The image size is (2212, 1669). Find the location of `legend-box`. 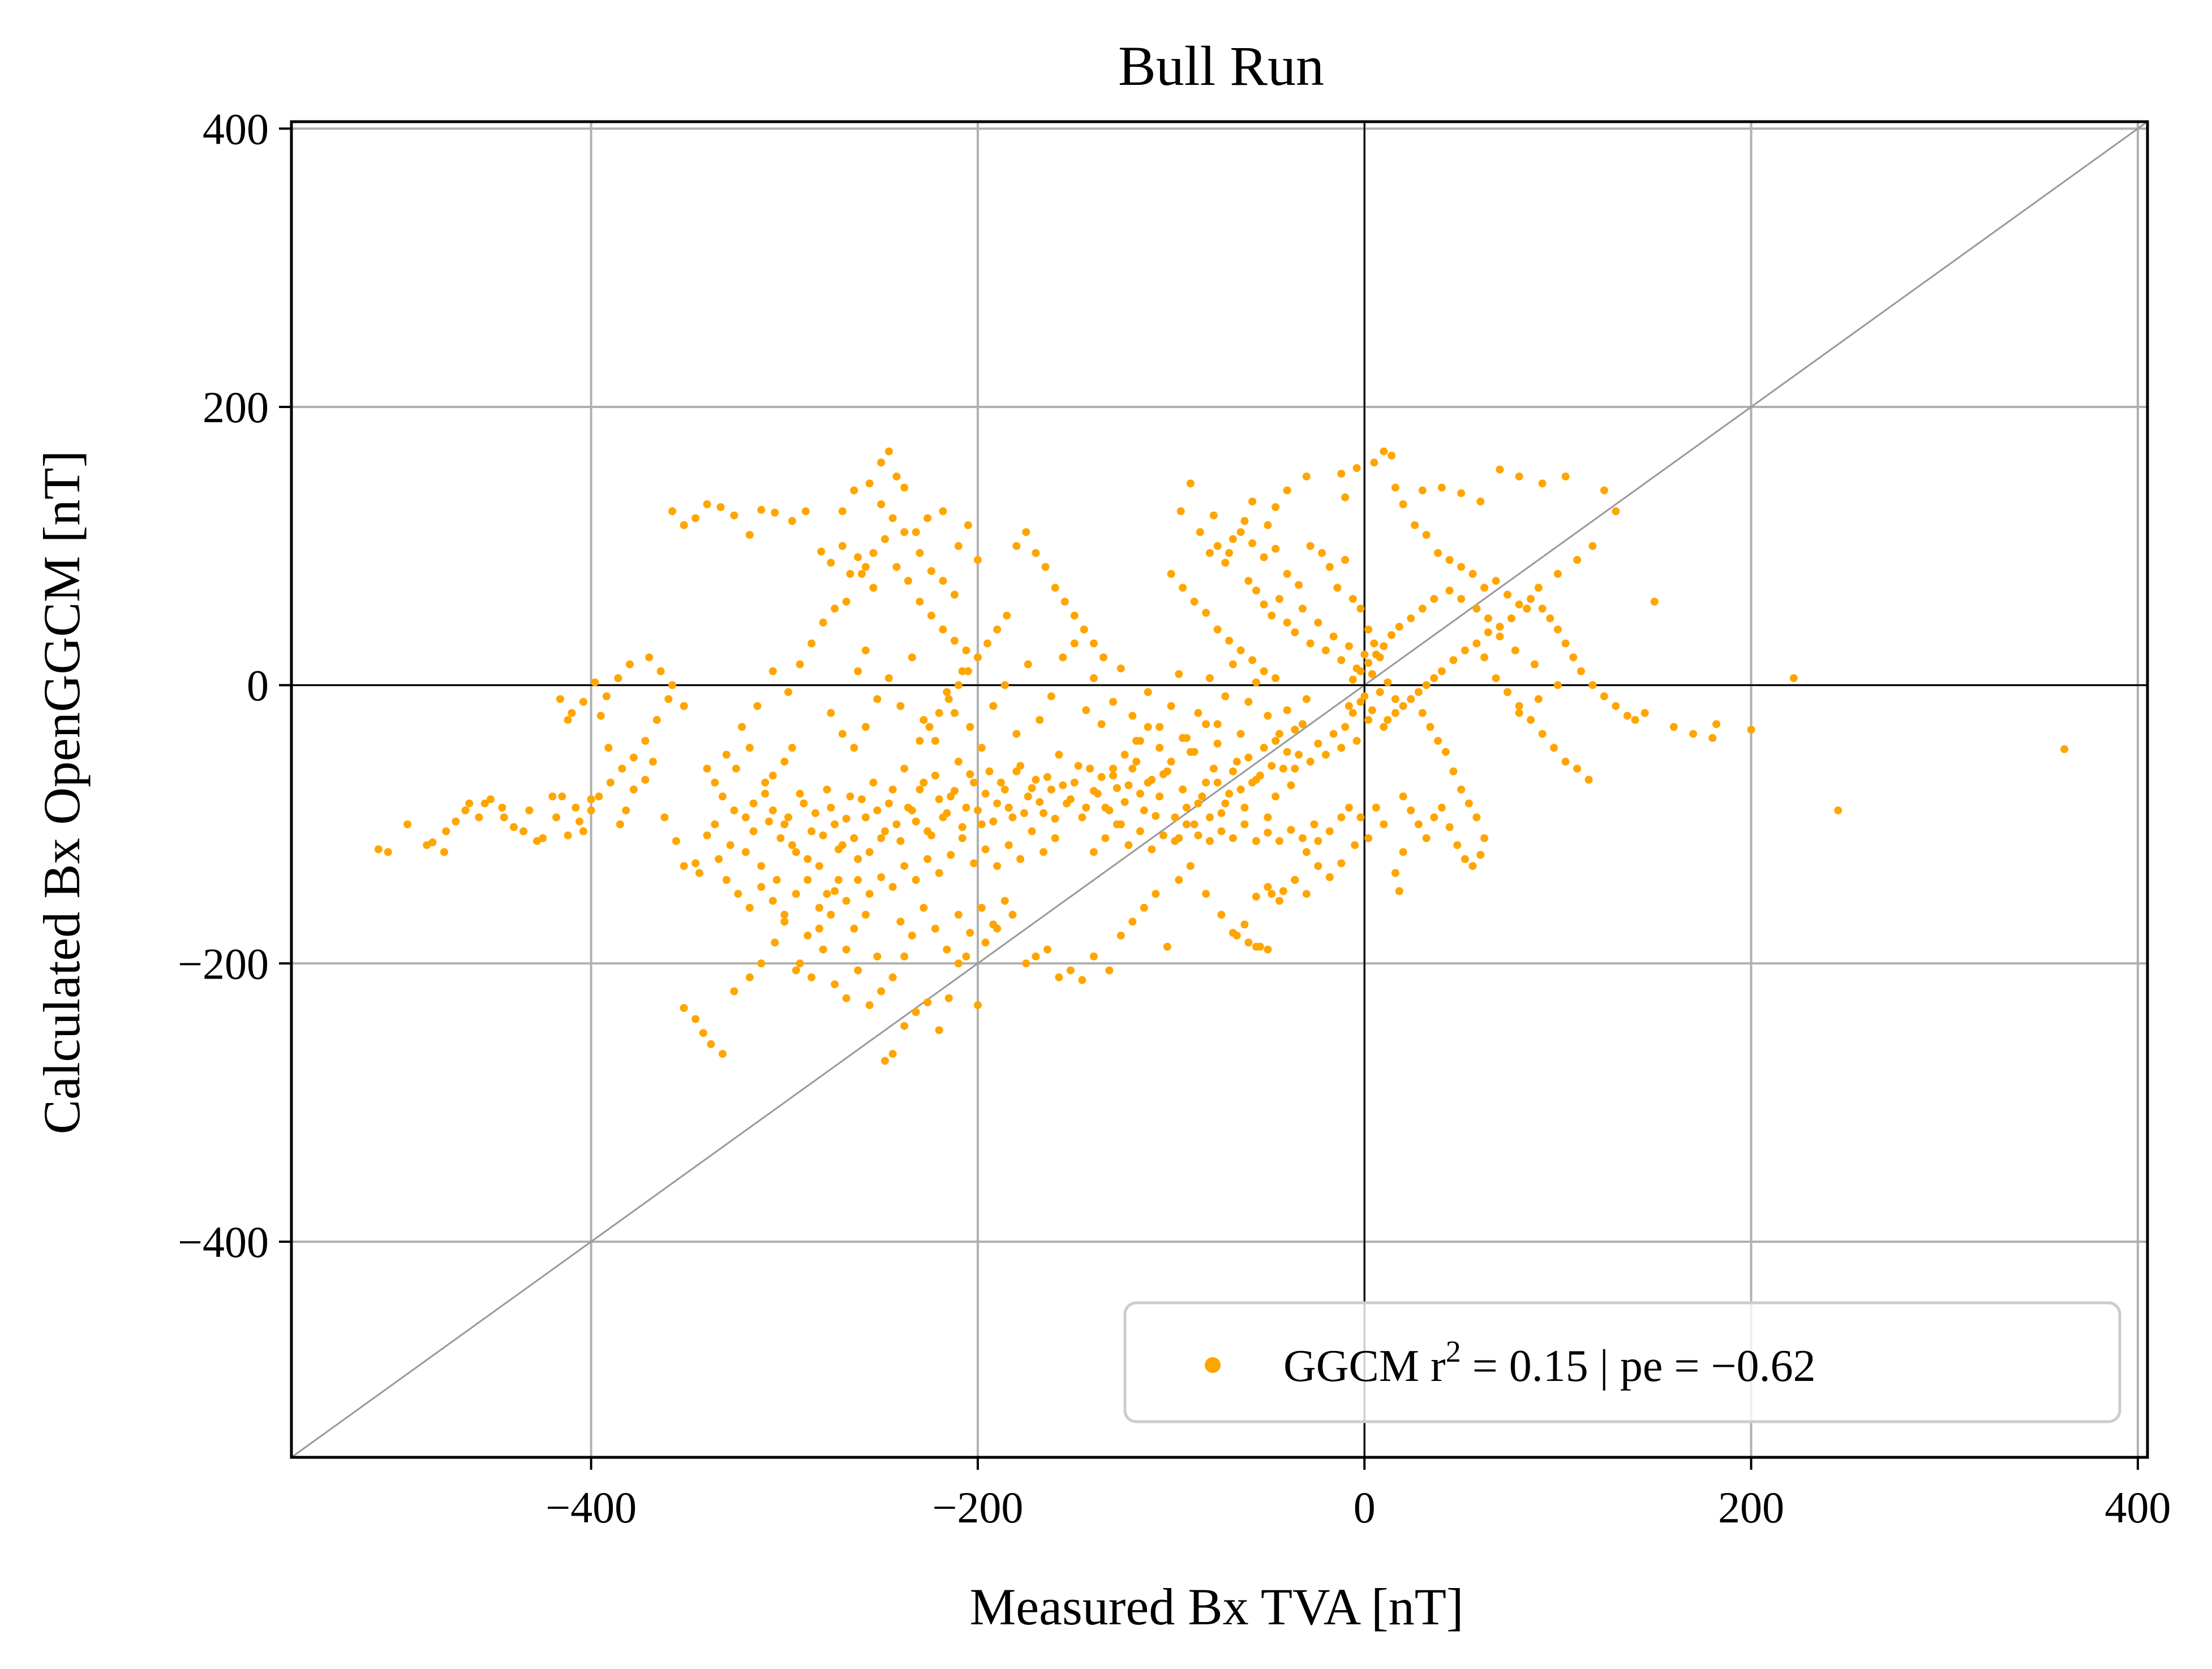

legend-box is located at coordinates (1622, 1362).